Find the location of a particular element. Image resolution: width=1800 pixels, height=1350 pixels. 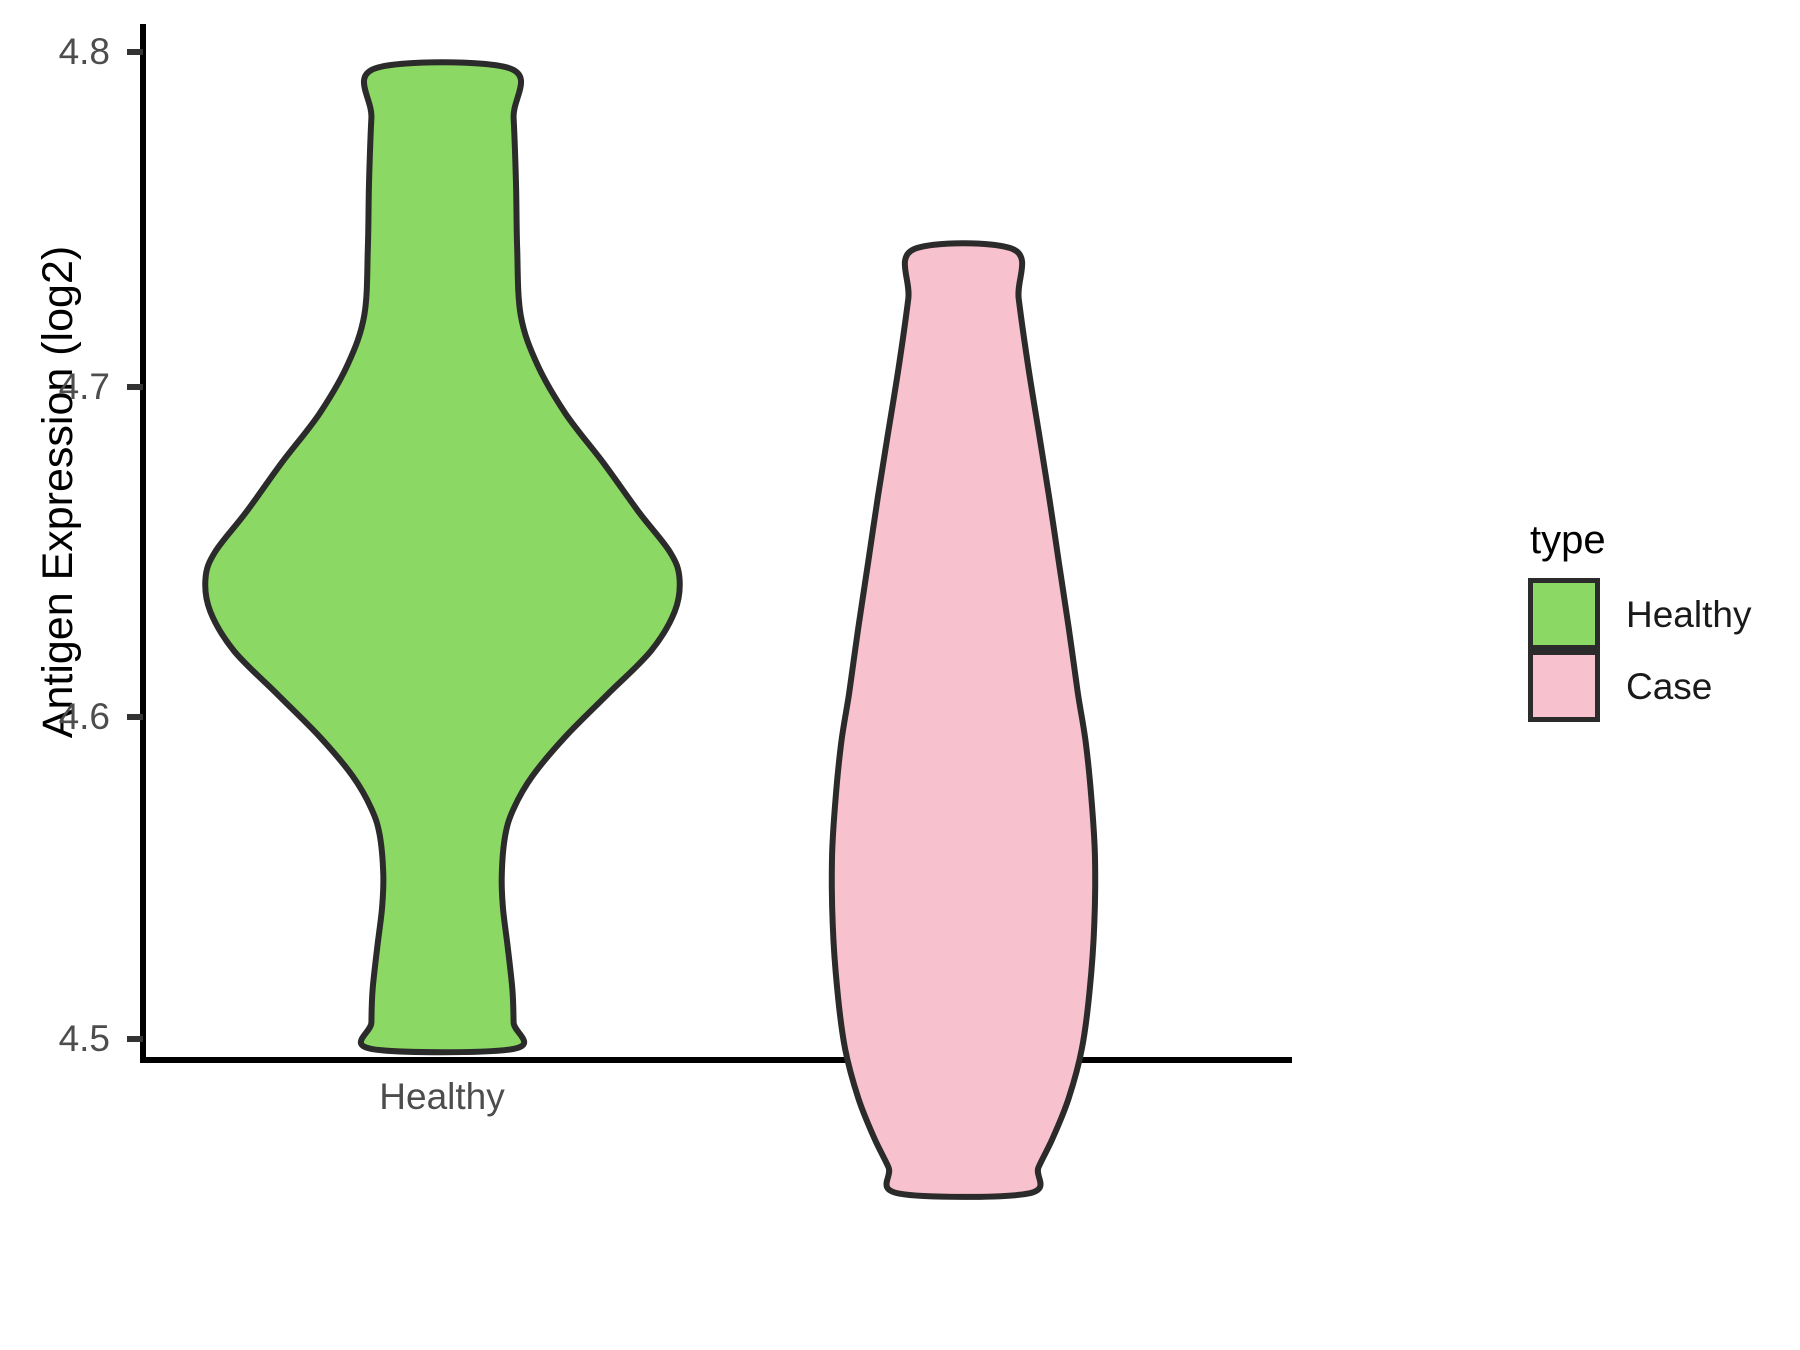

legend-key-healthy is located at coordinates (1564, 614).